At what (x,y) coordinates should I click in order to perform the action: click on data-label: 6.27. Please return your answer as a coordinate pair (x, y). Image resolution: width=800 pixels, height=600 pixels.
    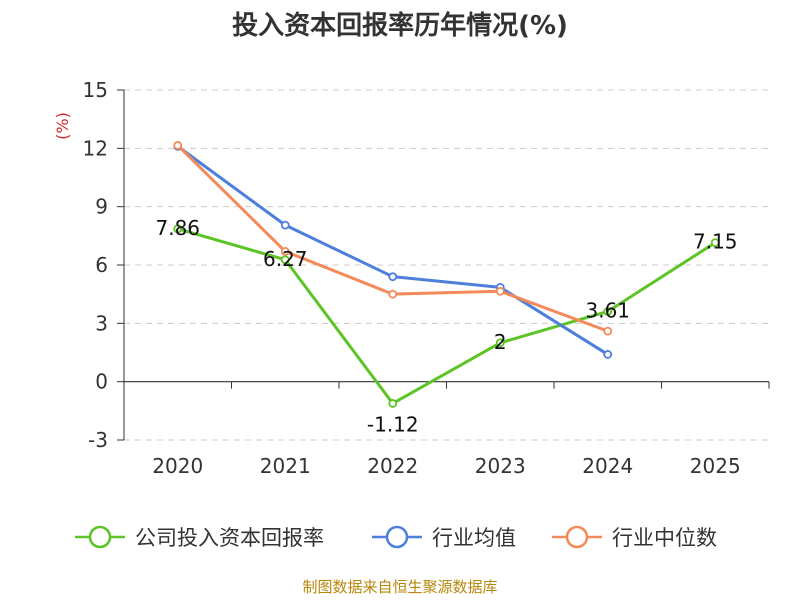
    Looking at the image, I should click on (285, 259).